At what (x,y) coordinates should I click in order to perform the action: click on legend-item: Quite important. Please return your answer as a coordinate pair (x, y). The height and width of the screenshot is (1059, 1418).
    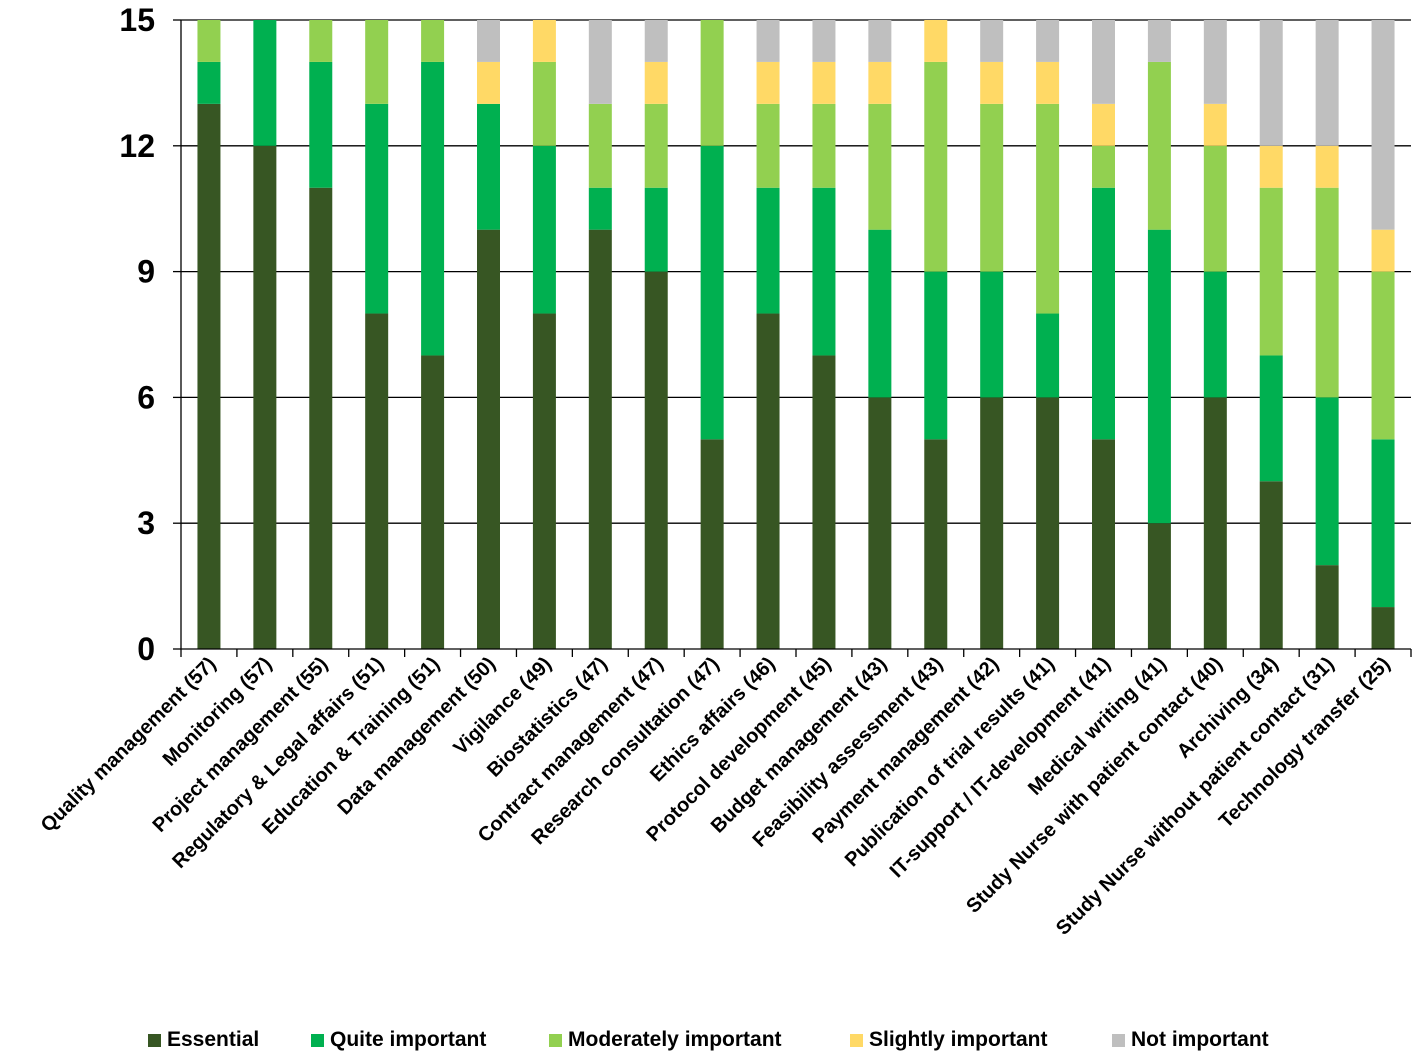
    Looking at the image, I should click on (398, 1040).